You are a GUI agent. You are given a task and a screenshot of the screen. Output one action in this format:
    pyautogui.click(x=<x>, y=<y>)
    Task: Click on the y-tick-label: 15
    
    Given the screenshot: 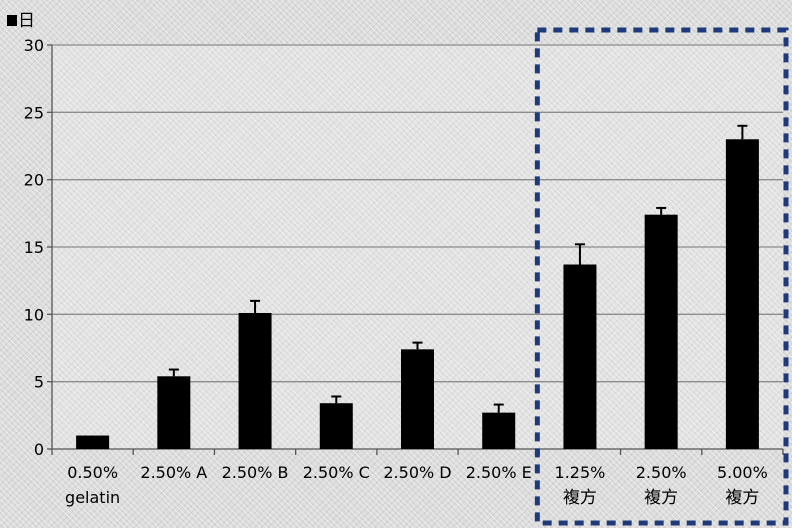 What is the action you would take?
    pyautogui.click(x=34, y=247)
    